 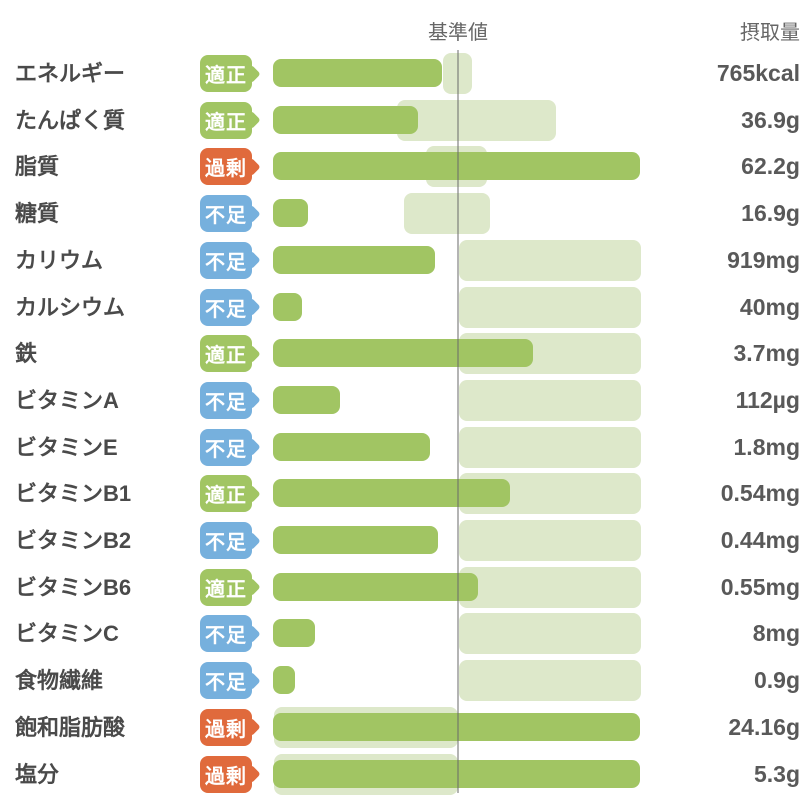 What do you see at coordinates (67, 634) in the screenshot?
I see `nutrient-label: ビタミンC` at bounding box center [67, 634].